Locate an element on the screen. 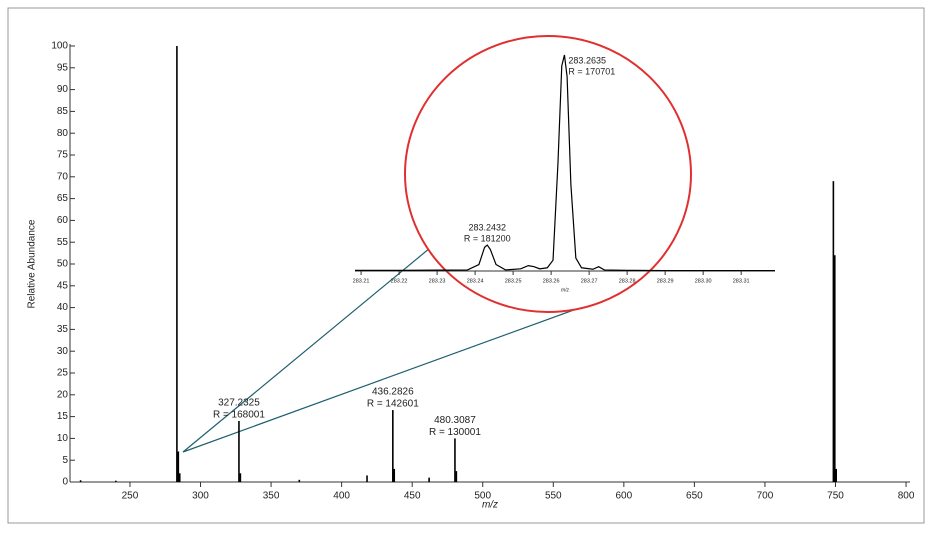 This screenshot has height=536, width=932. inset-x-tick-label: 283.24 is located at coordinates (475, 281).